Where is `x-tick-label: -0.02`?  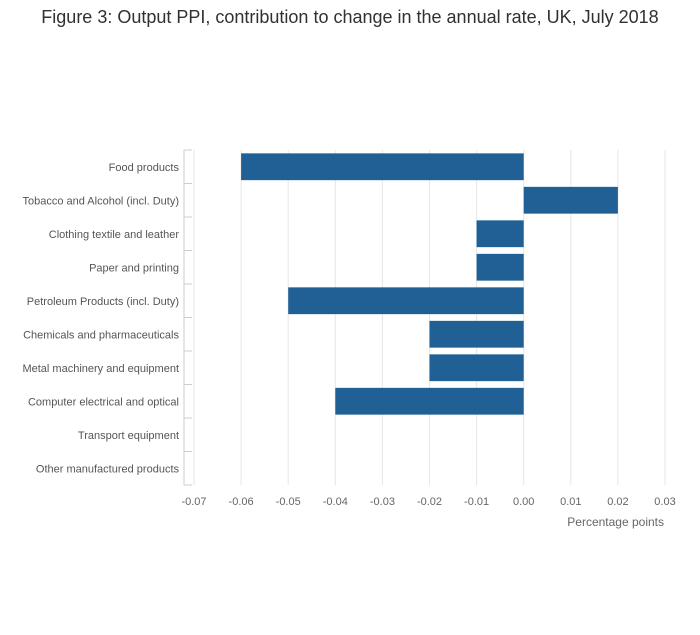
x-tick-label: -0.02 is located at coordinates (429, 502).